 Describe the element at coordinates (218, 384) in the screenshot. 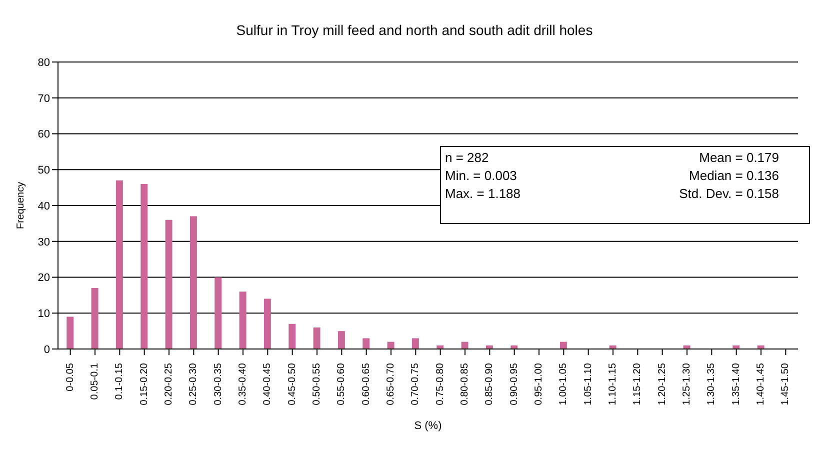

I see `x-tick-label: 0.30-0.35` at that location.